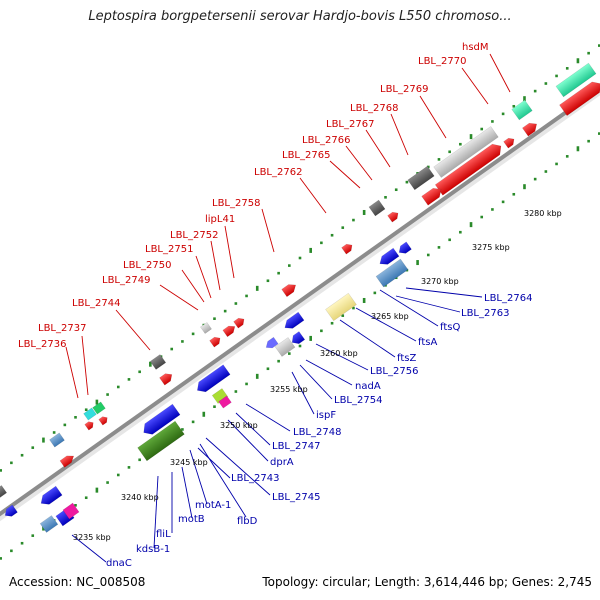 This screenshot has height=600, width=600. I want to click on gene-label-flil: fliL, so click(163, 534).